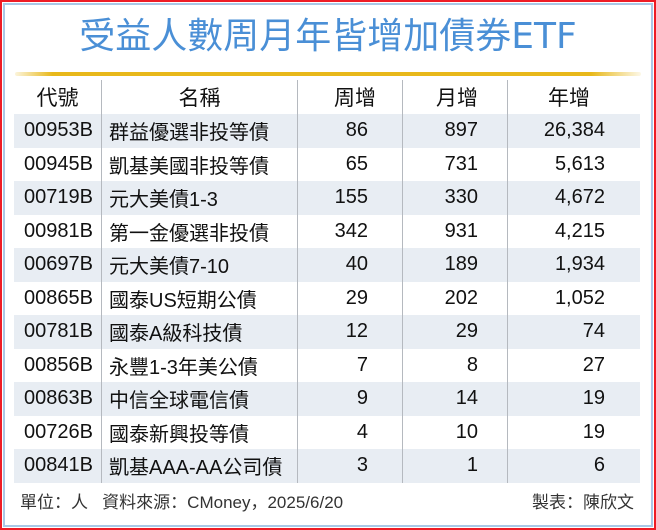 This screenshot has width=656, height=530. Describe the element at coordinates (574, 130) in the screenshot. I see `cell-year: 26,384` at that location.